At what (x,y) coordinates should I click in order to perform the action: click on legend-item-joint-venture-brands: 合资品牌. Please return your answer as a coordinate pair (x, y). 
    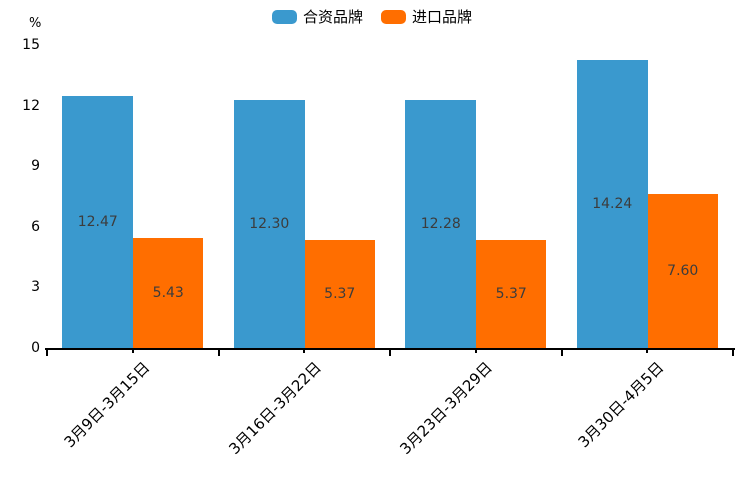
    Looking at the image, I should click on (317, 17).